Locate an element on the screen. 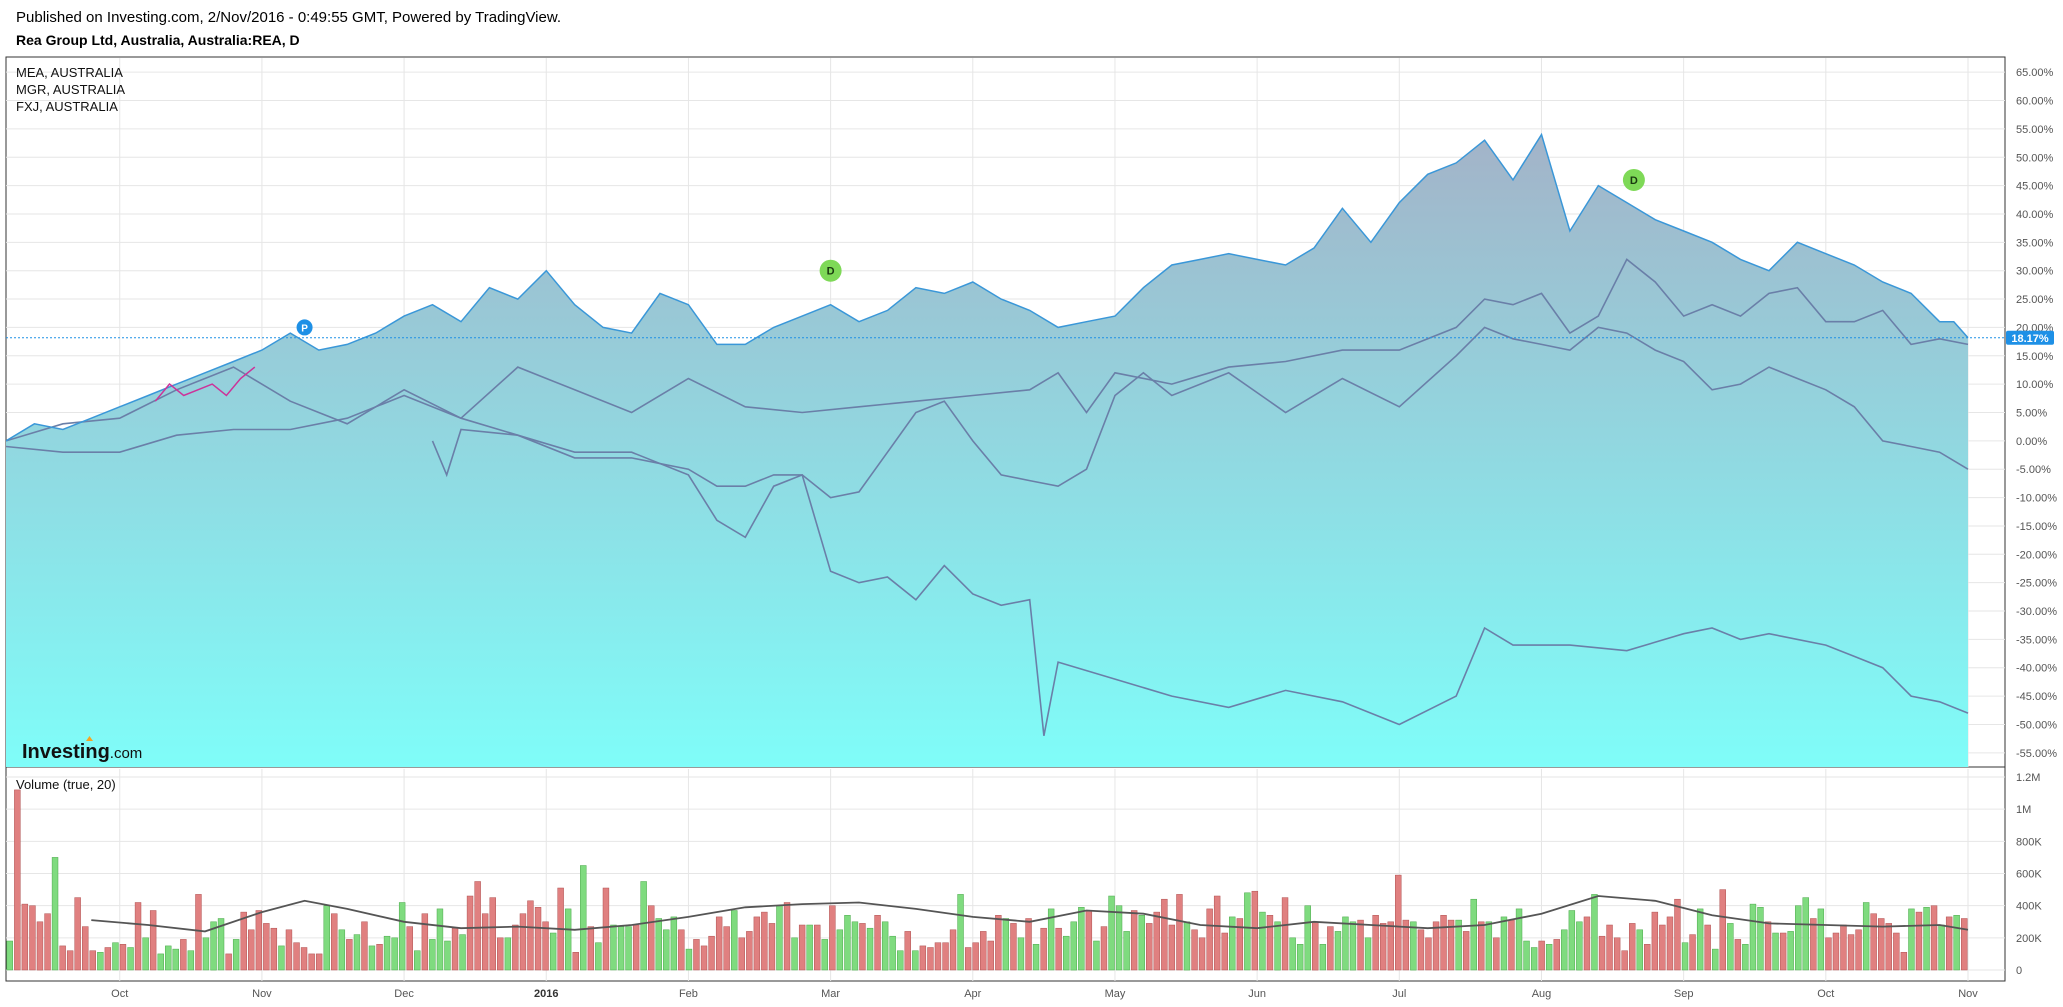 The image size is (2063, 1007). volume-axis-tick: 1M is located at coordinates (2023, 810).